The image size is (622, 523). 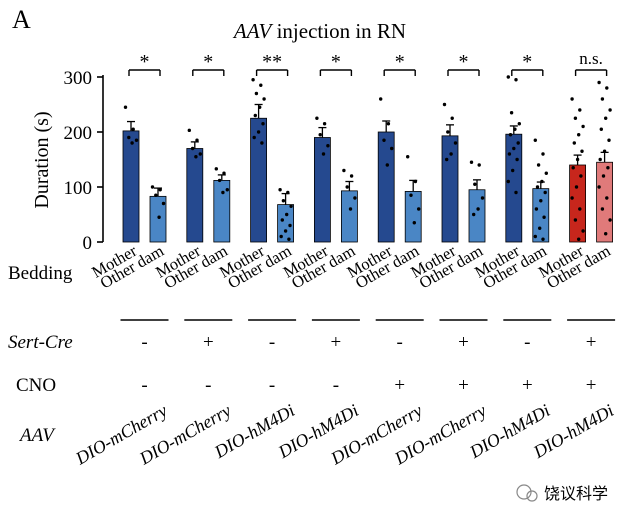 What do you see at coordinates (524, 492) in the screenshot?
I see `wechat-icon` at bounding box center [524, 492].